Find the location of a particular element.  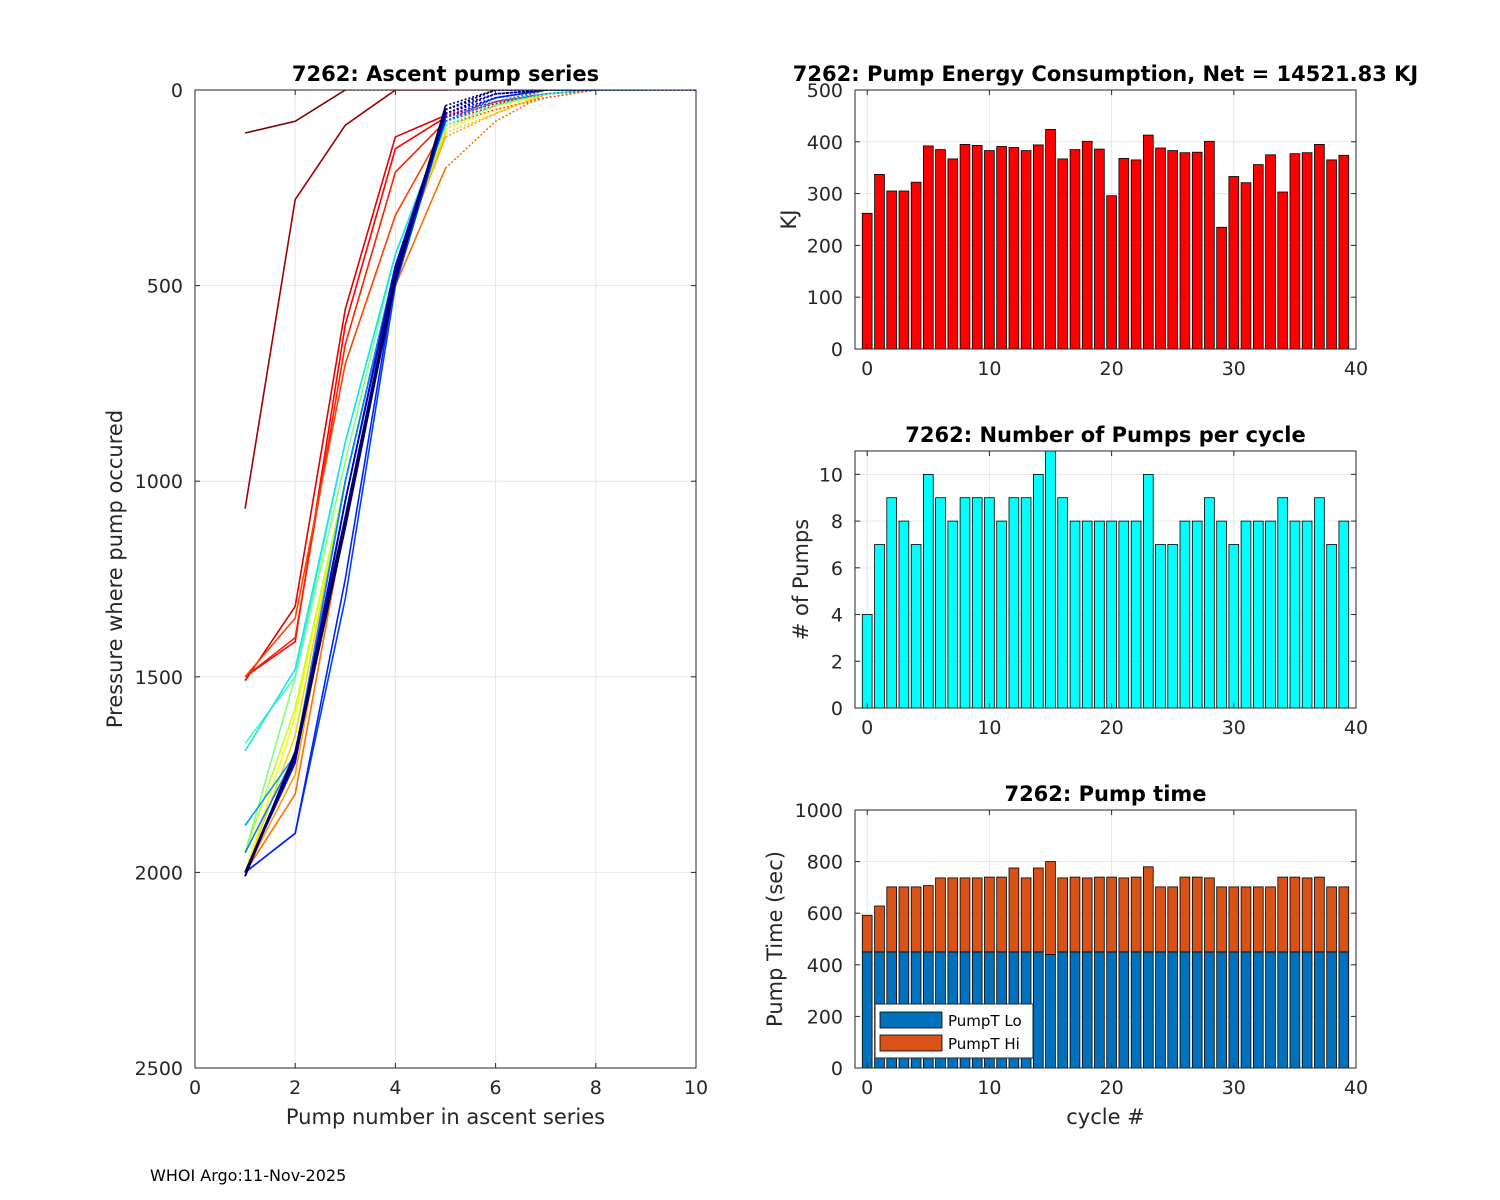

x-tick-label: 8 is located at coordinates (596, 1088).